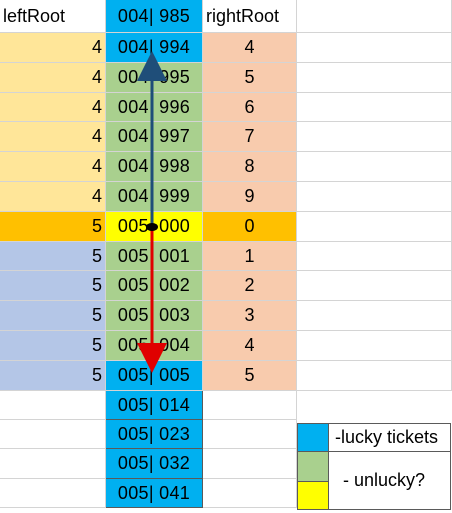 This screenshot has height=513, width=452. What do you see at coordinates (154, 107) in the screenshot?
I see `ticket-cell: 004| 996` at bounding box center [154, 107].